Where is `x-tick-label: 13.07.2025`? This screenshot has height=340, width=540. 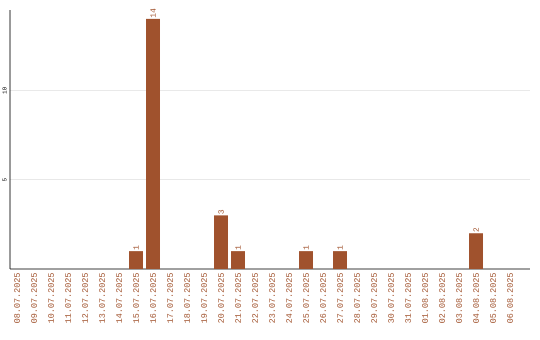 x-tick-label: 13.07.2025 is located at coordinates (102, 298).